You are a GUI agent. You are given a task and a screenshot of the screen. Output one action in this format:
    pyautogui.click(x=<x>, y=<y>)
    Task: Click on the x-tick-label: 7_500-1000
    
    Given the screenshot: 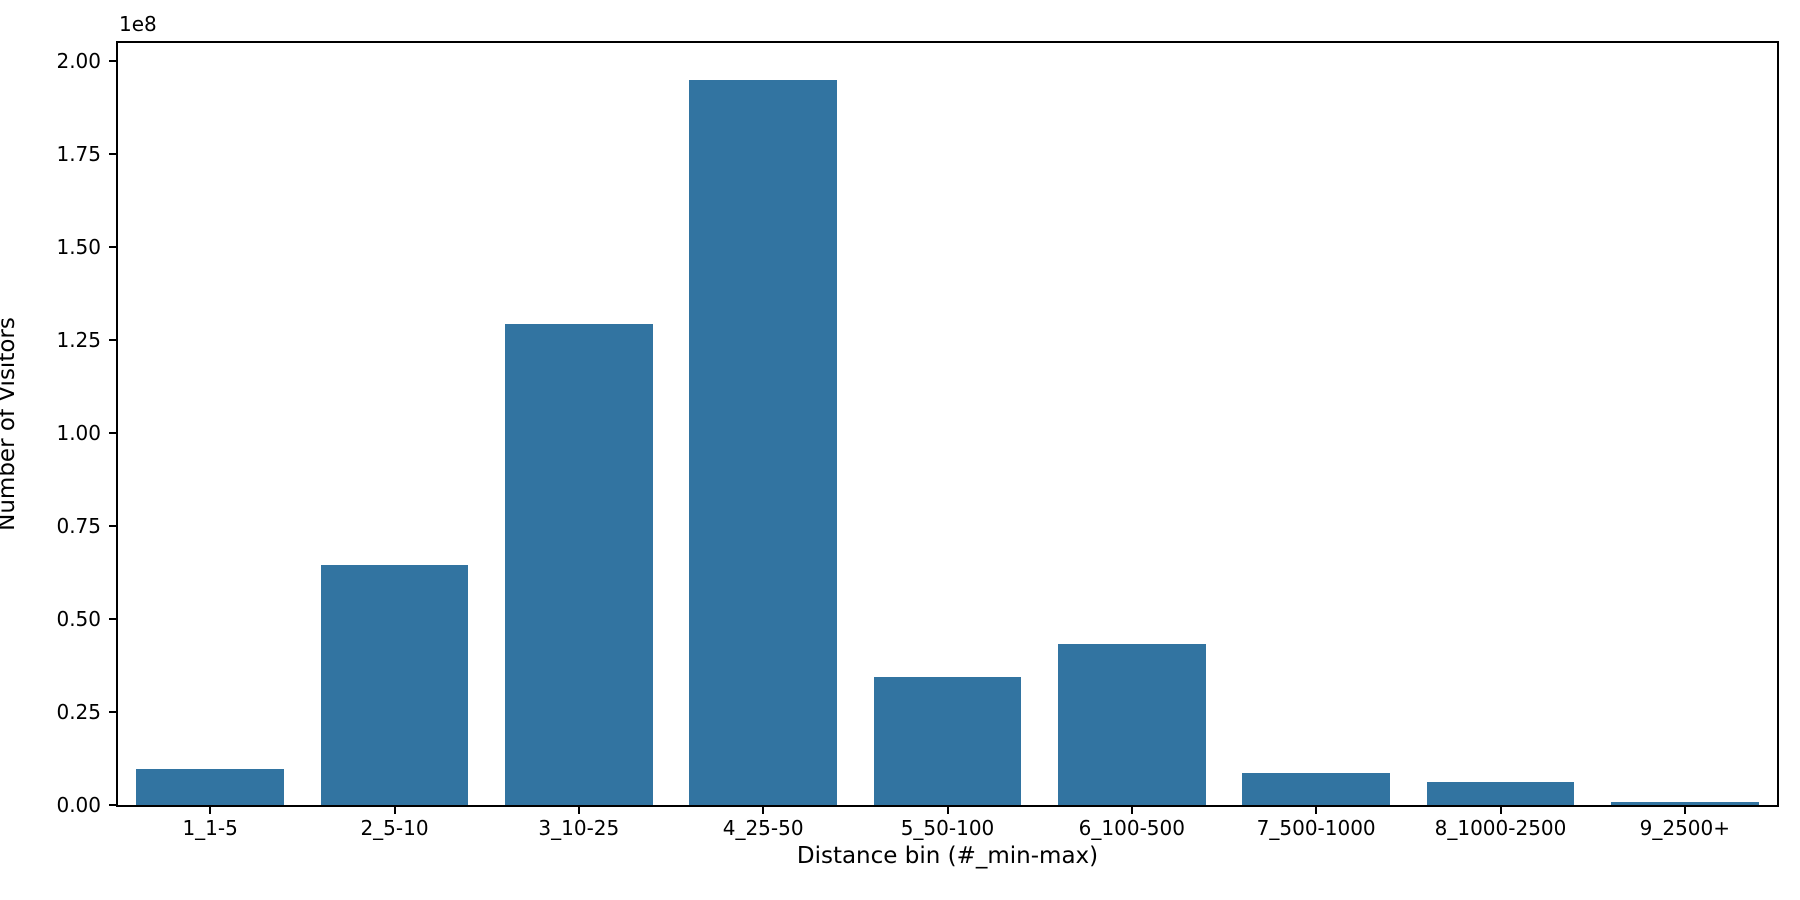 What is the action you would take?
    pyautogui.click(x=1316, y=828)
    